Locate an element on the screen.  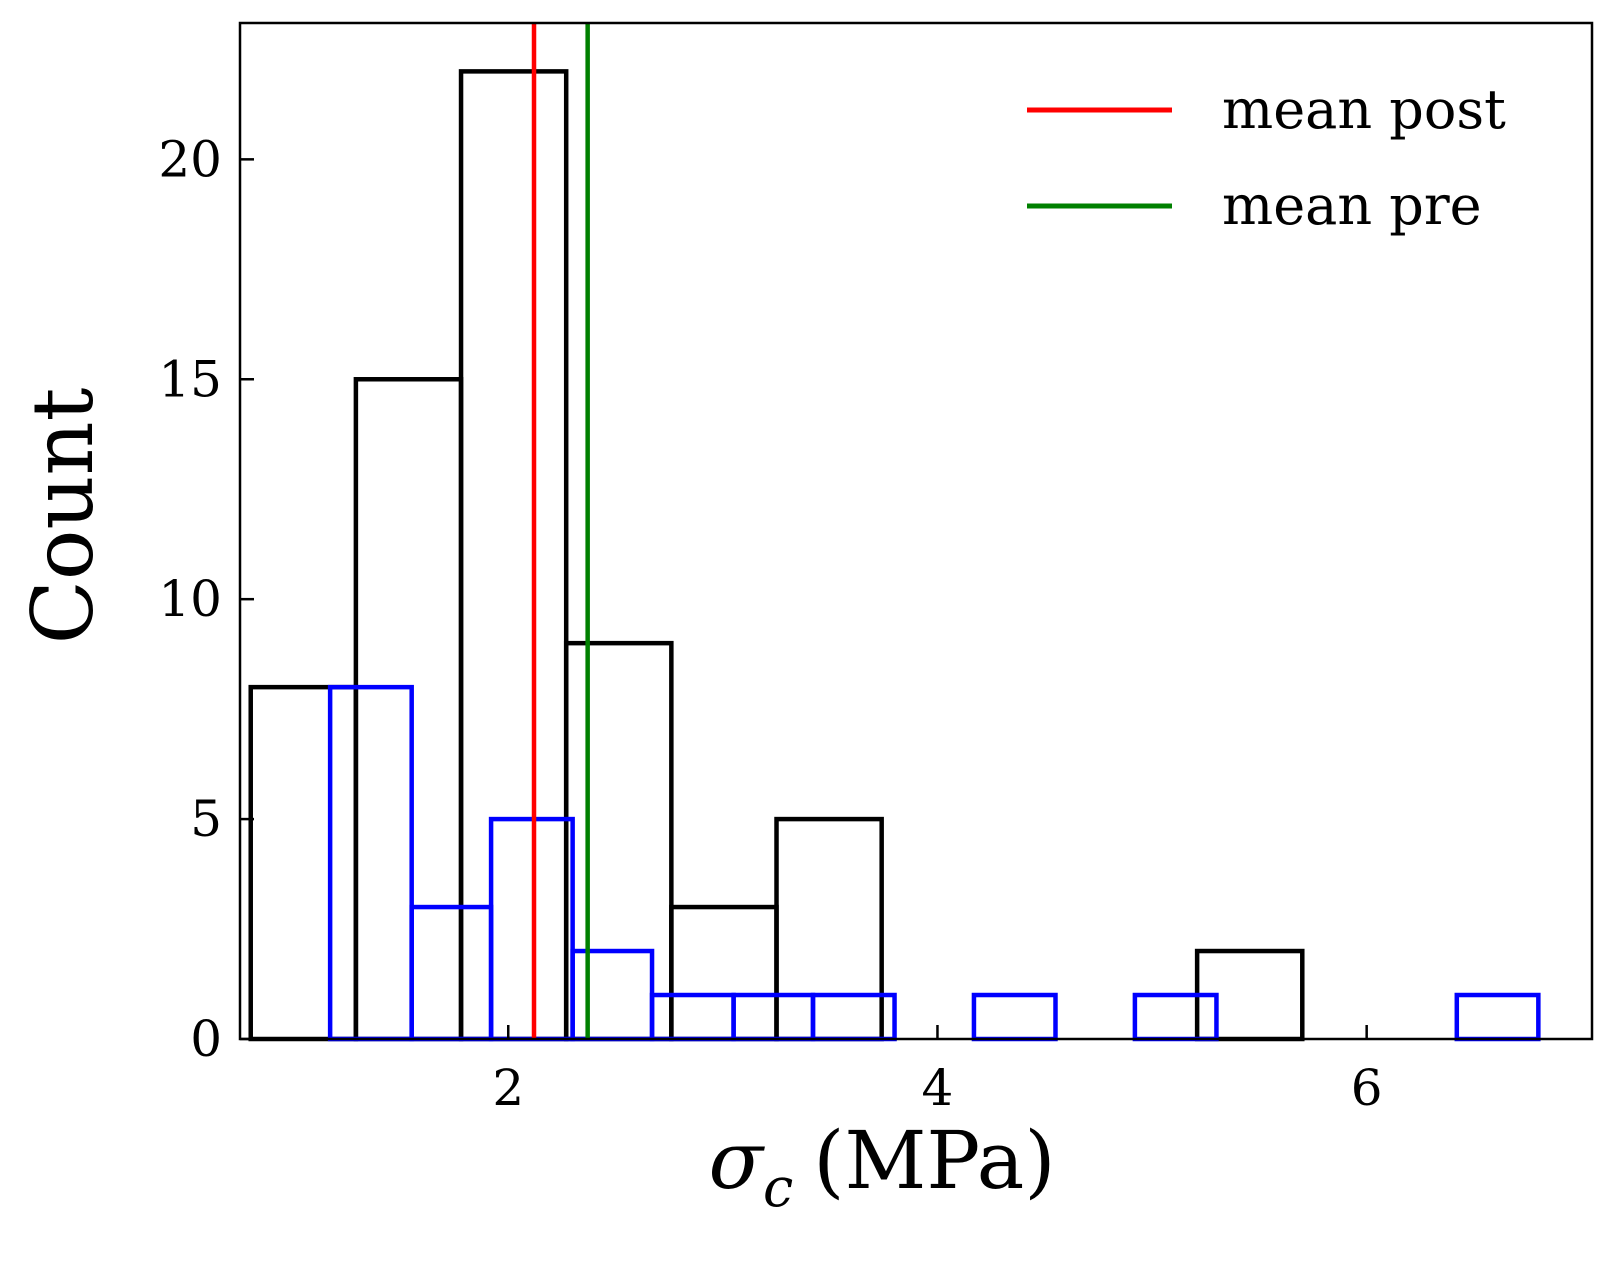
y-tick-label: 20 is located at coordinates (190, 159).